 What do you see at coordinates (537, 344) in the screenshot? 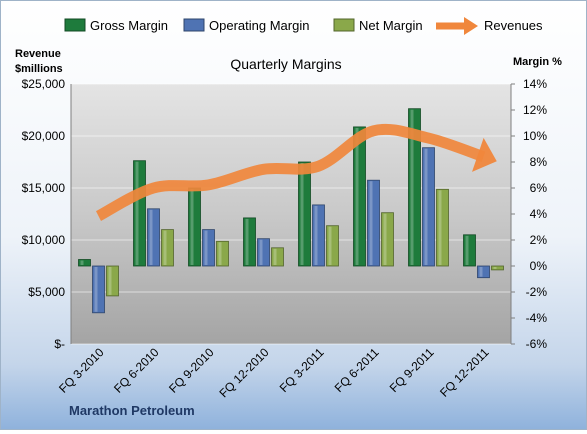
I see `right-tick-label: -6%` at bounding box center [537, 344].